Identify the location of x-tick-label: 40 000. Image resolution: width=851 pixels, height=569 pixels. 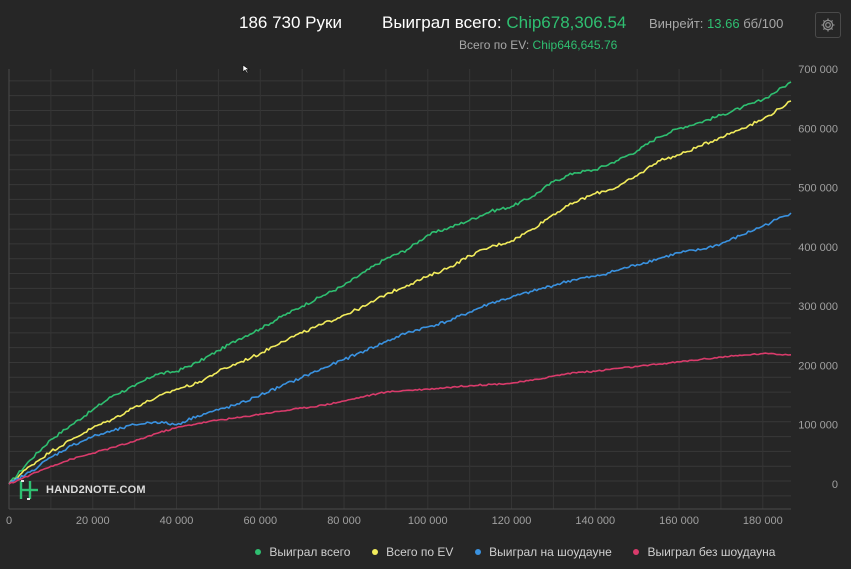
(177, 521).